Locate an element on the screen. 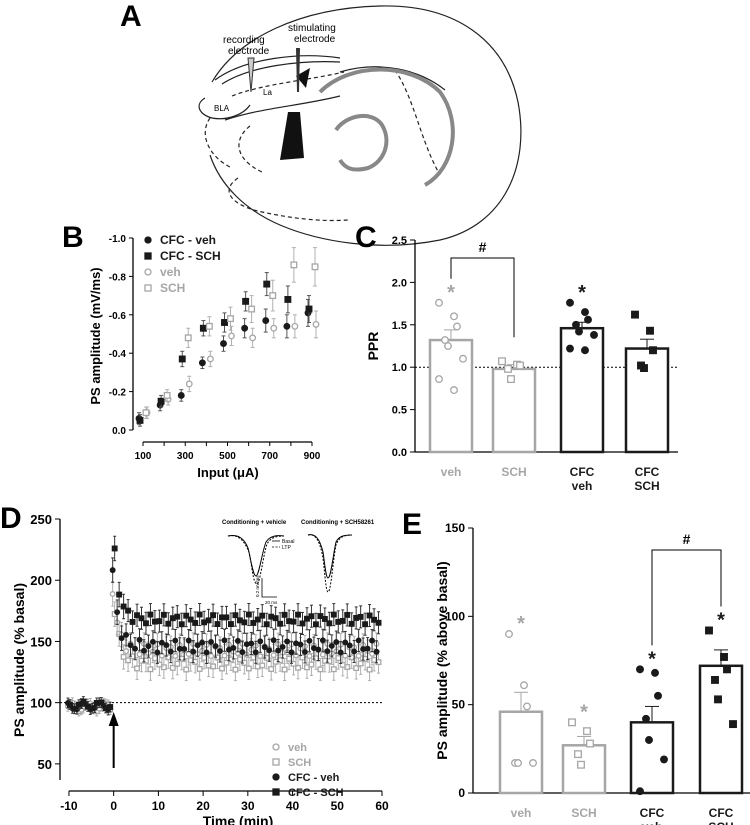  panel-letter-c: C is located at coordinates (366, 237).